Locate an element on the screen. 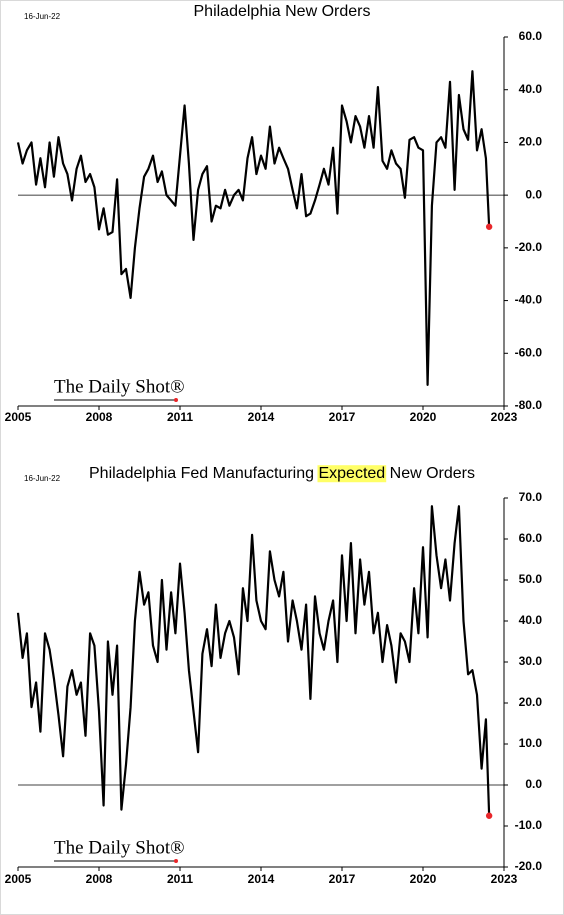 The width and height of the screenshot is (564, 915). chart-title: Philadelphia New Orders is located at coordinates (282, 11).